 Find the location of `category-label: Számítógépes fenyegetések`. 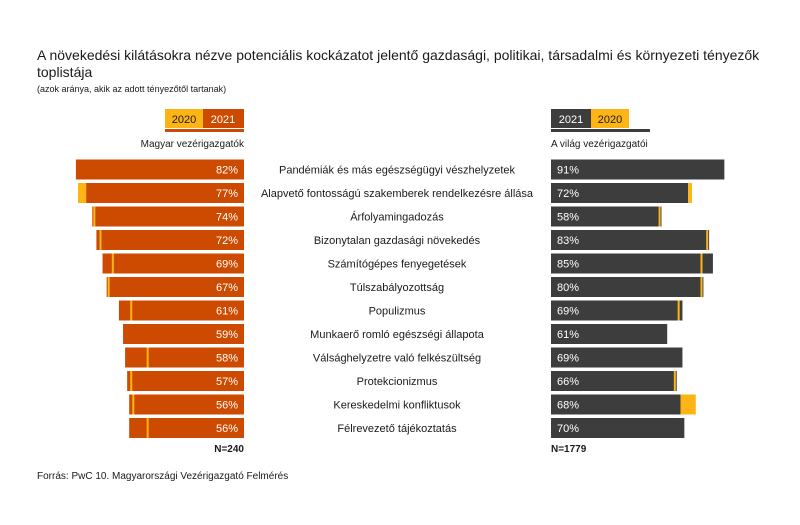

category-label: Számítógépes fenyegetések is located at coordinates (397, 265).